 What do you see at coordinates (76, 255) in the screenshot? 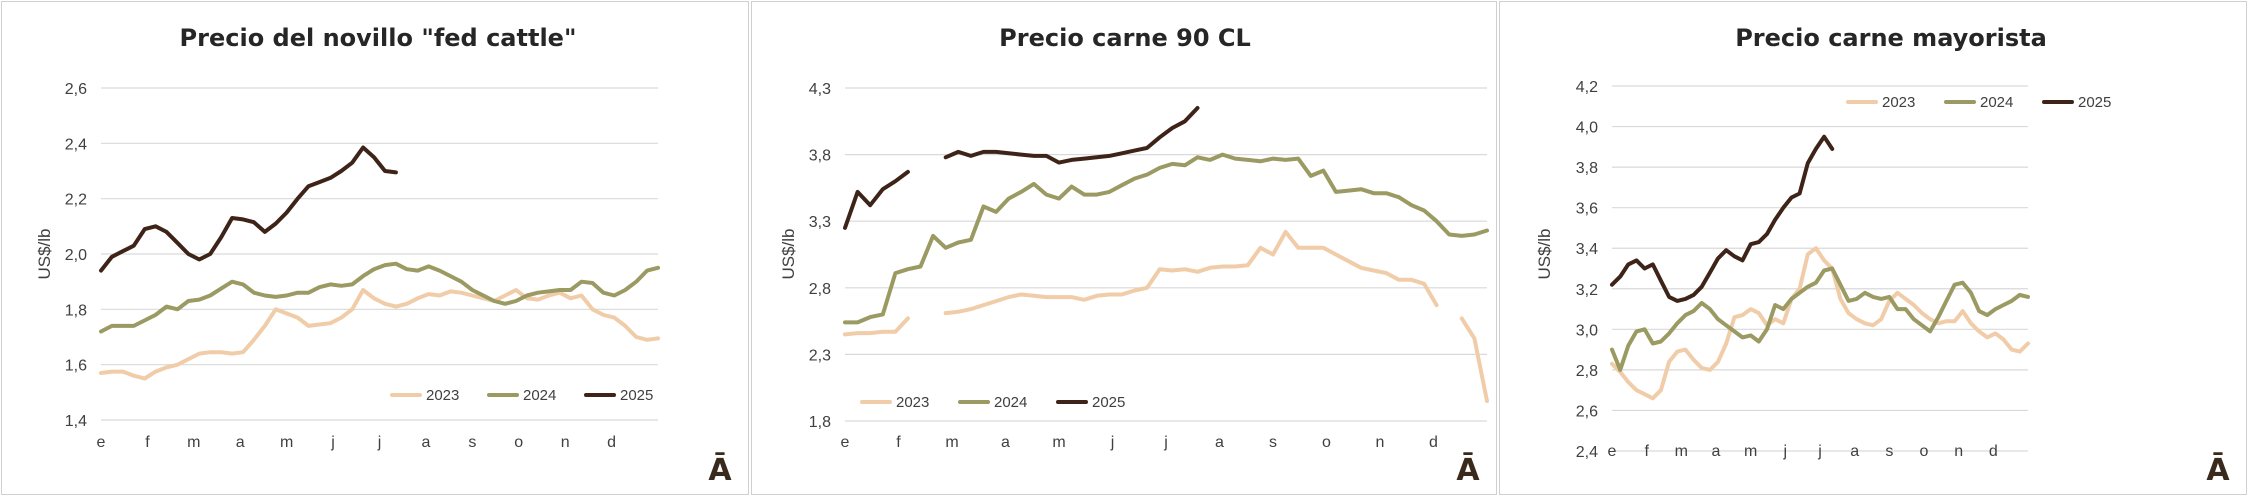
I see `y-tick-label: 2,0` at bounding box center [76, 255].